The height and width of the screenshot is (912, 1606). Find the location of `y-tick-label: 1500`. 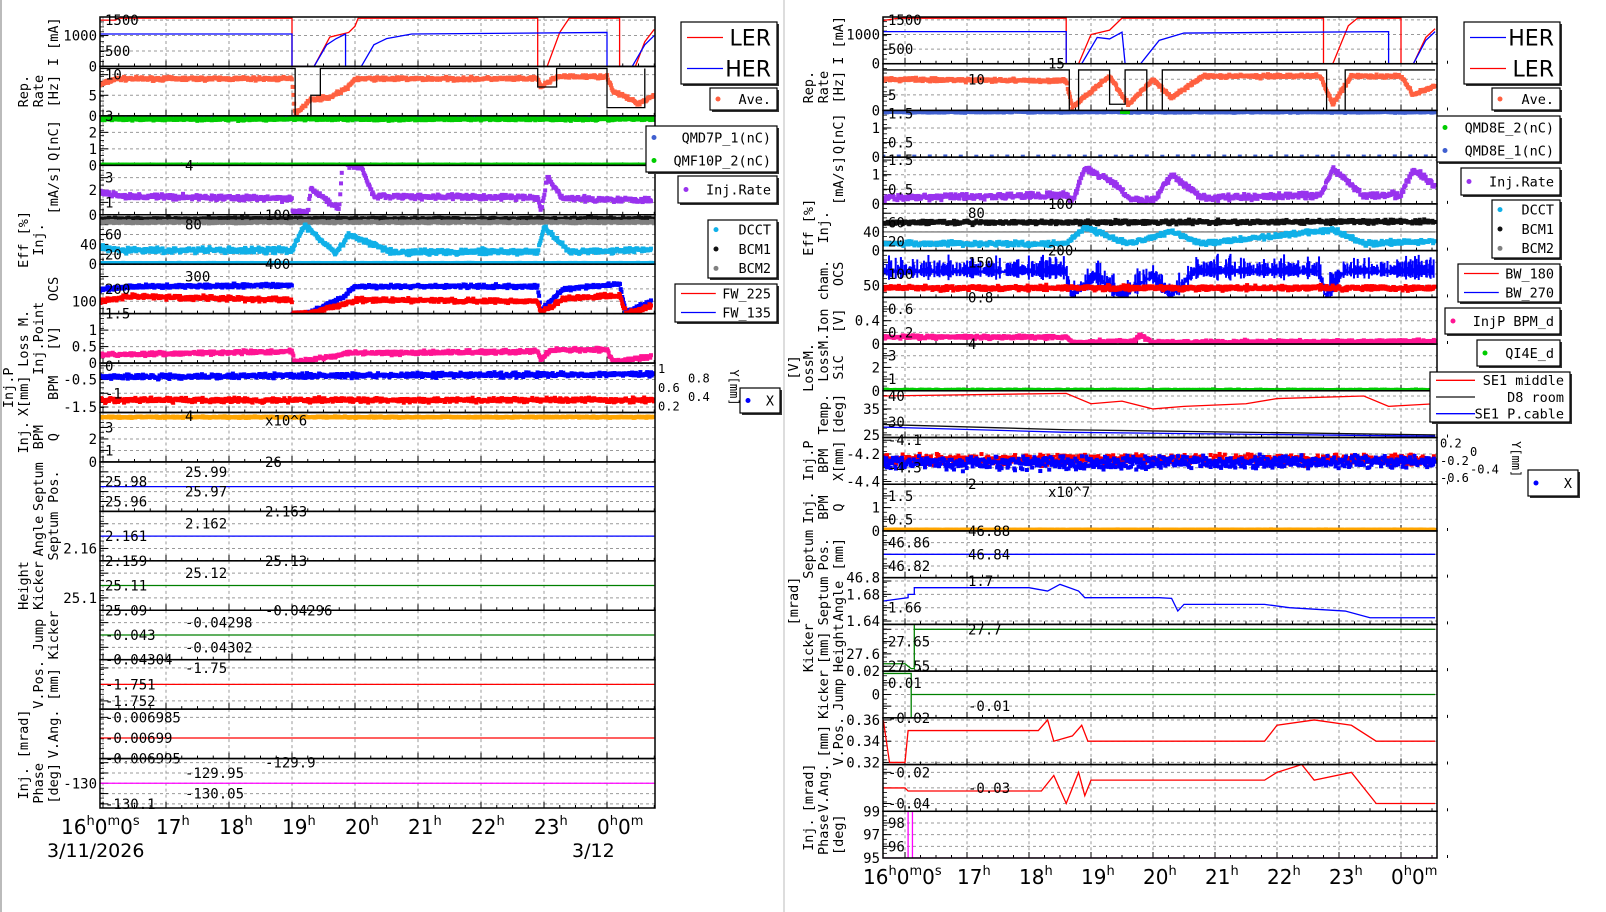

y-tick-label: 1500 is located at coordinates (122, 21).